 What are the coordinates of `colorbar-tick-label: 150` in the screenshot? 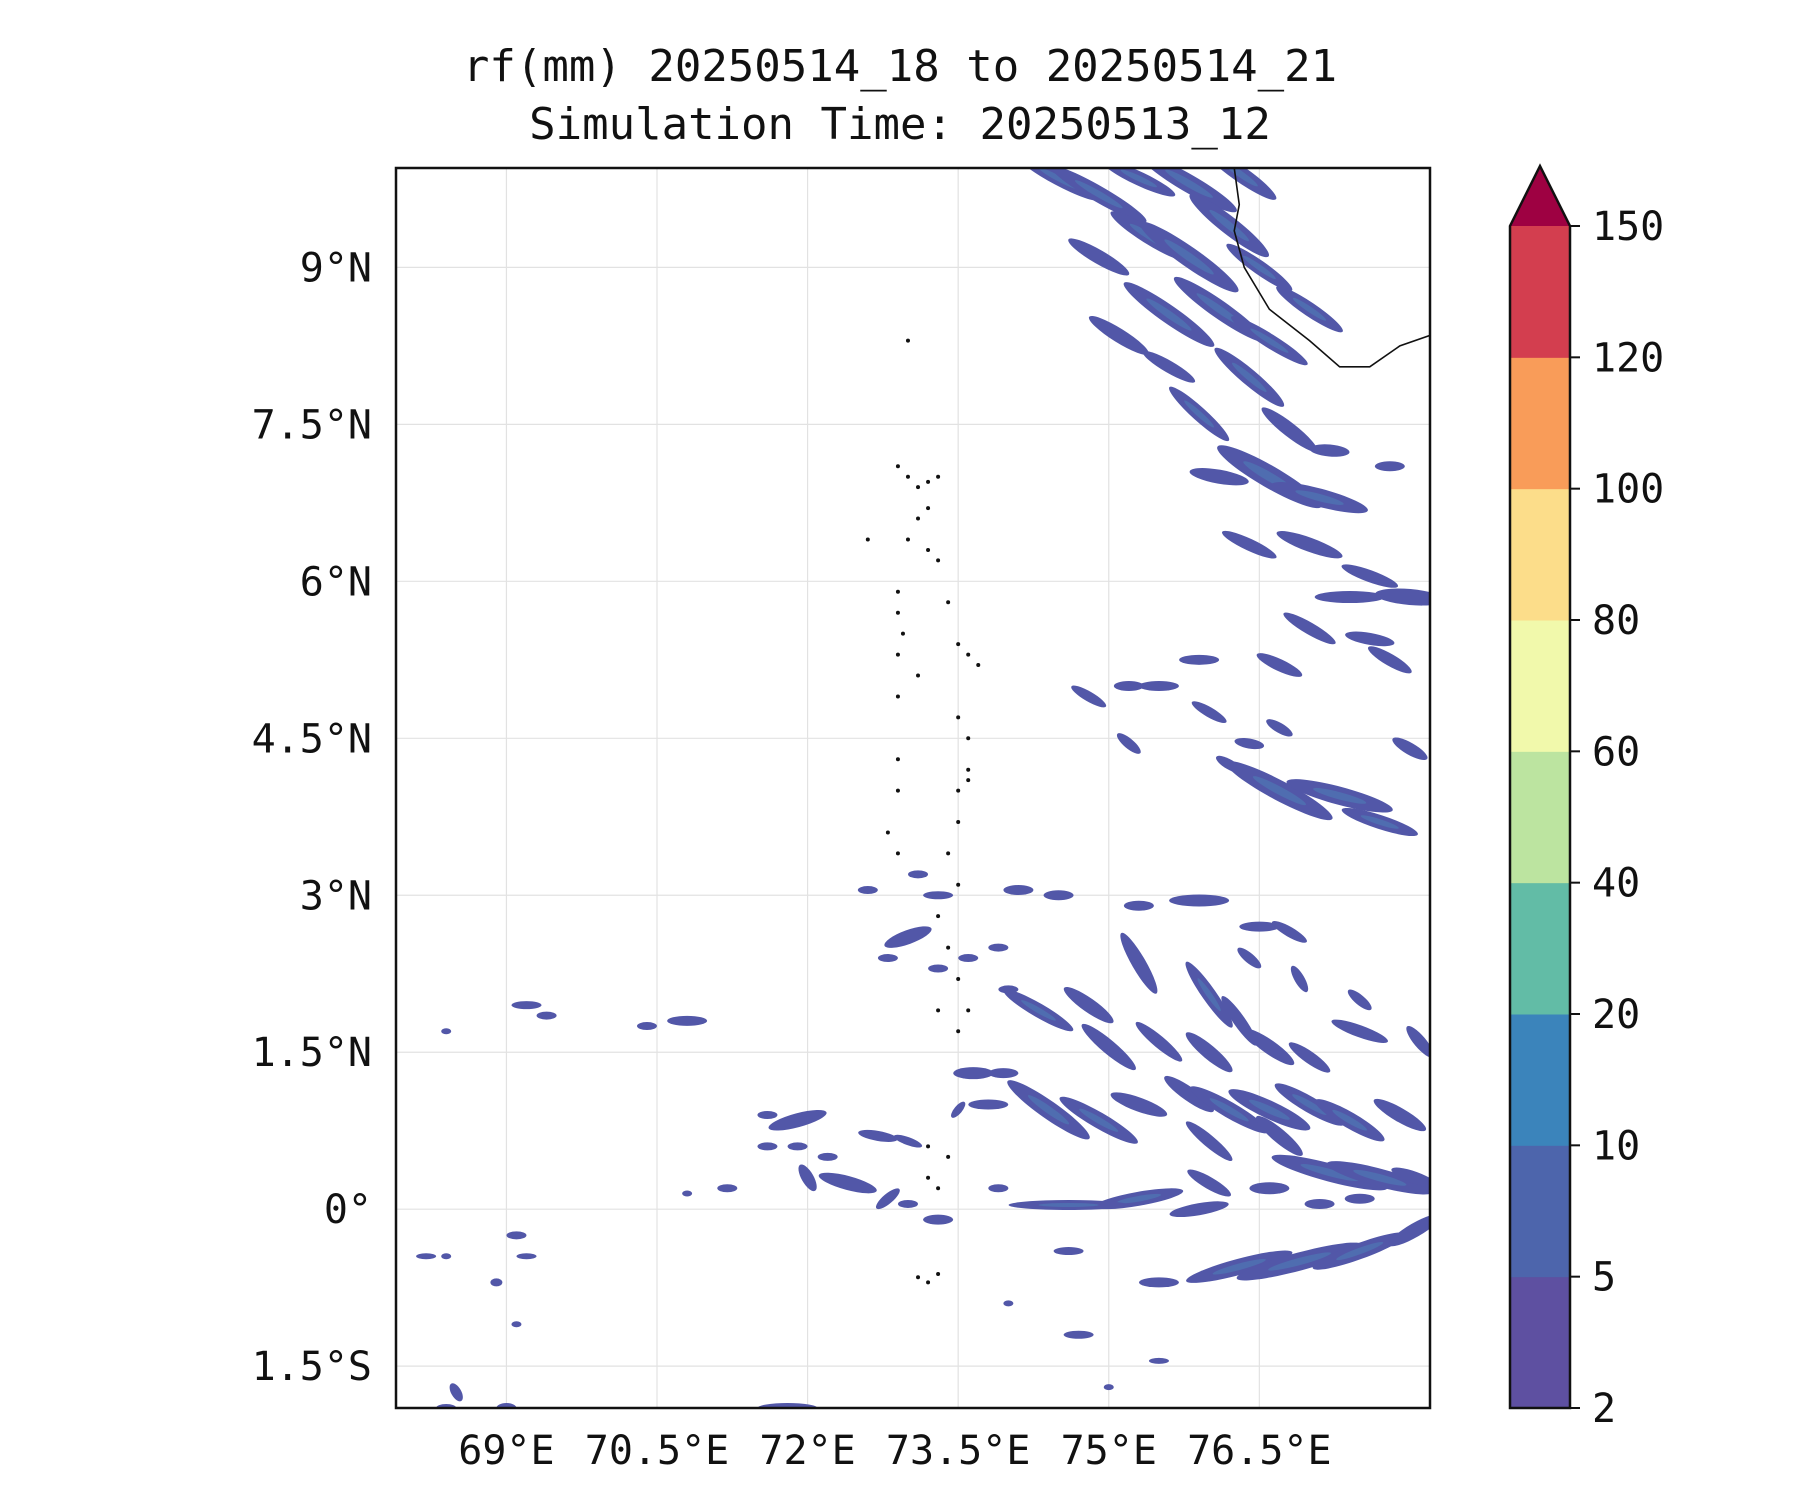 It's located at (1628, 227).